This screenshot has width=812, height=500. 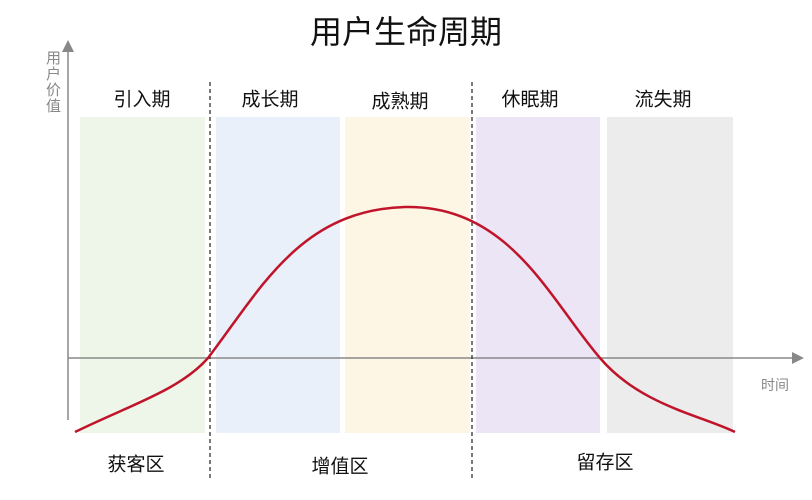 I want to click on title: 用户生命周期, so click(x=406, y=32).